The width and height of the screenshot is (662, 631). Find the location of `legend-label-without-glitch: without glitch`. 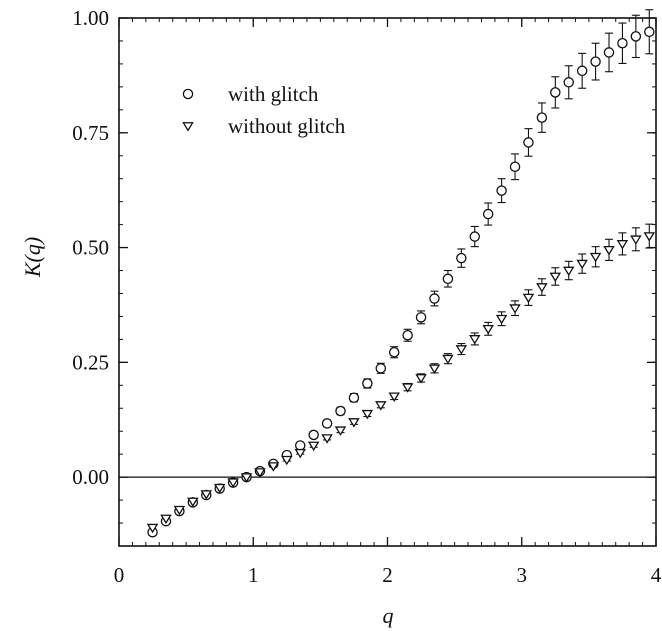

legend-label-without-glitch: without glitch is located at coordinates (287, 126).